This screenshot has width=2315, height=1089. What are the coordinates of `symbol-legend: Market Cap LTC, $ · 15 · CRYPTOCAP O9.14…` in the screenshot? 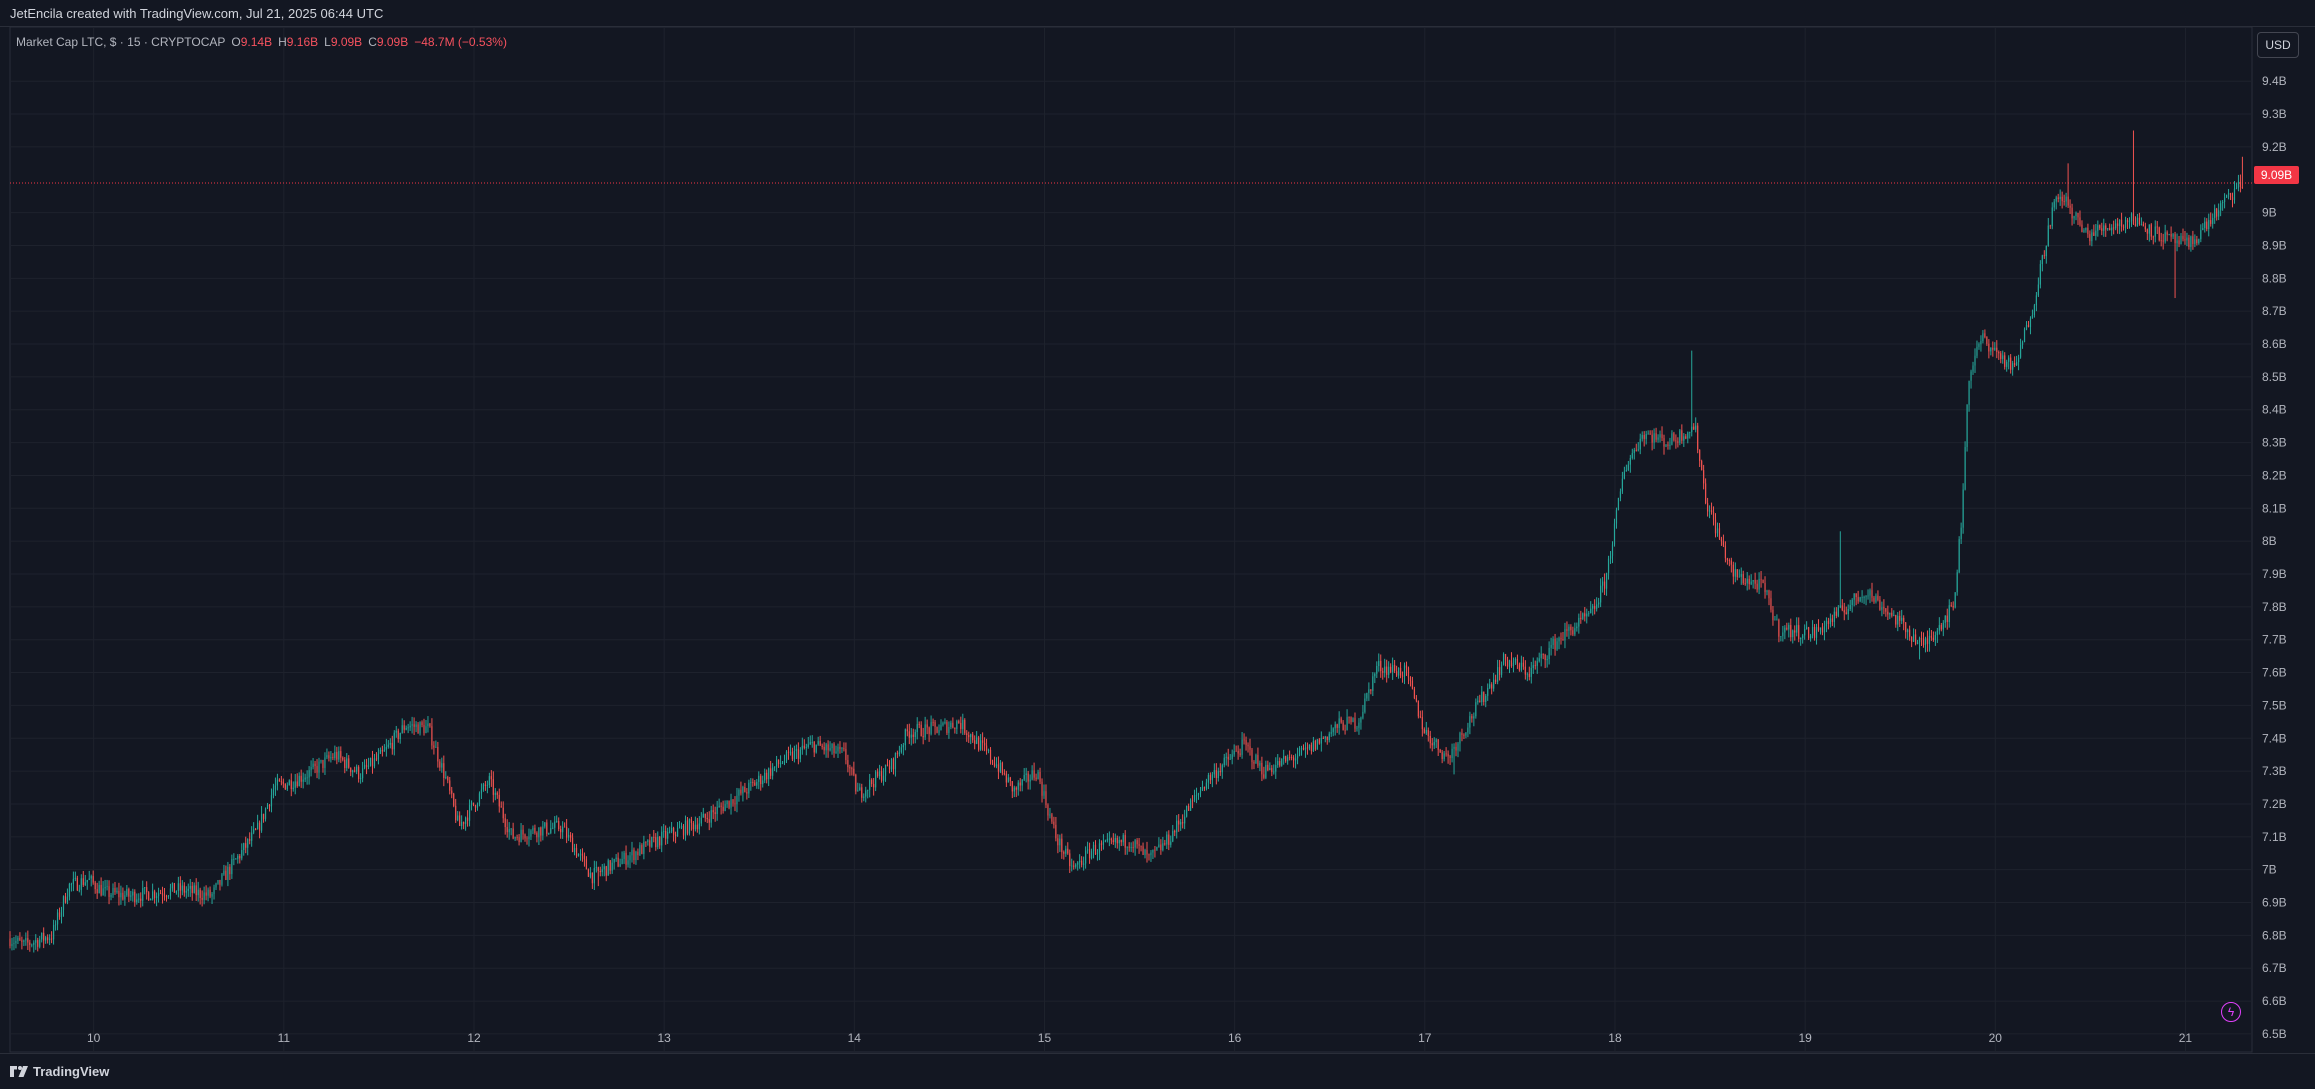 It's located at (261, 42).